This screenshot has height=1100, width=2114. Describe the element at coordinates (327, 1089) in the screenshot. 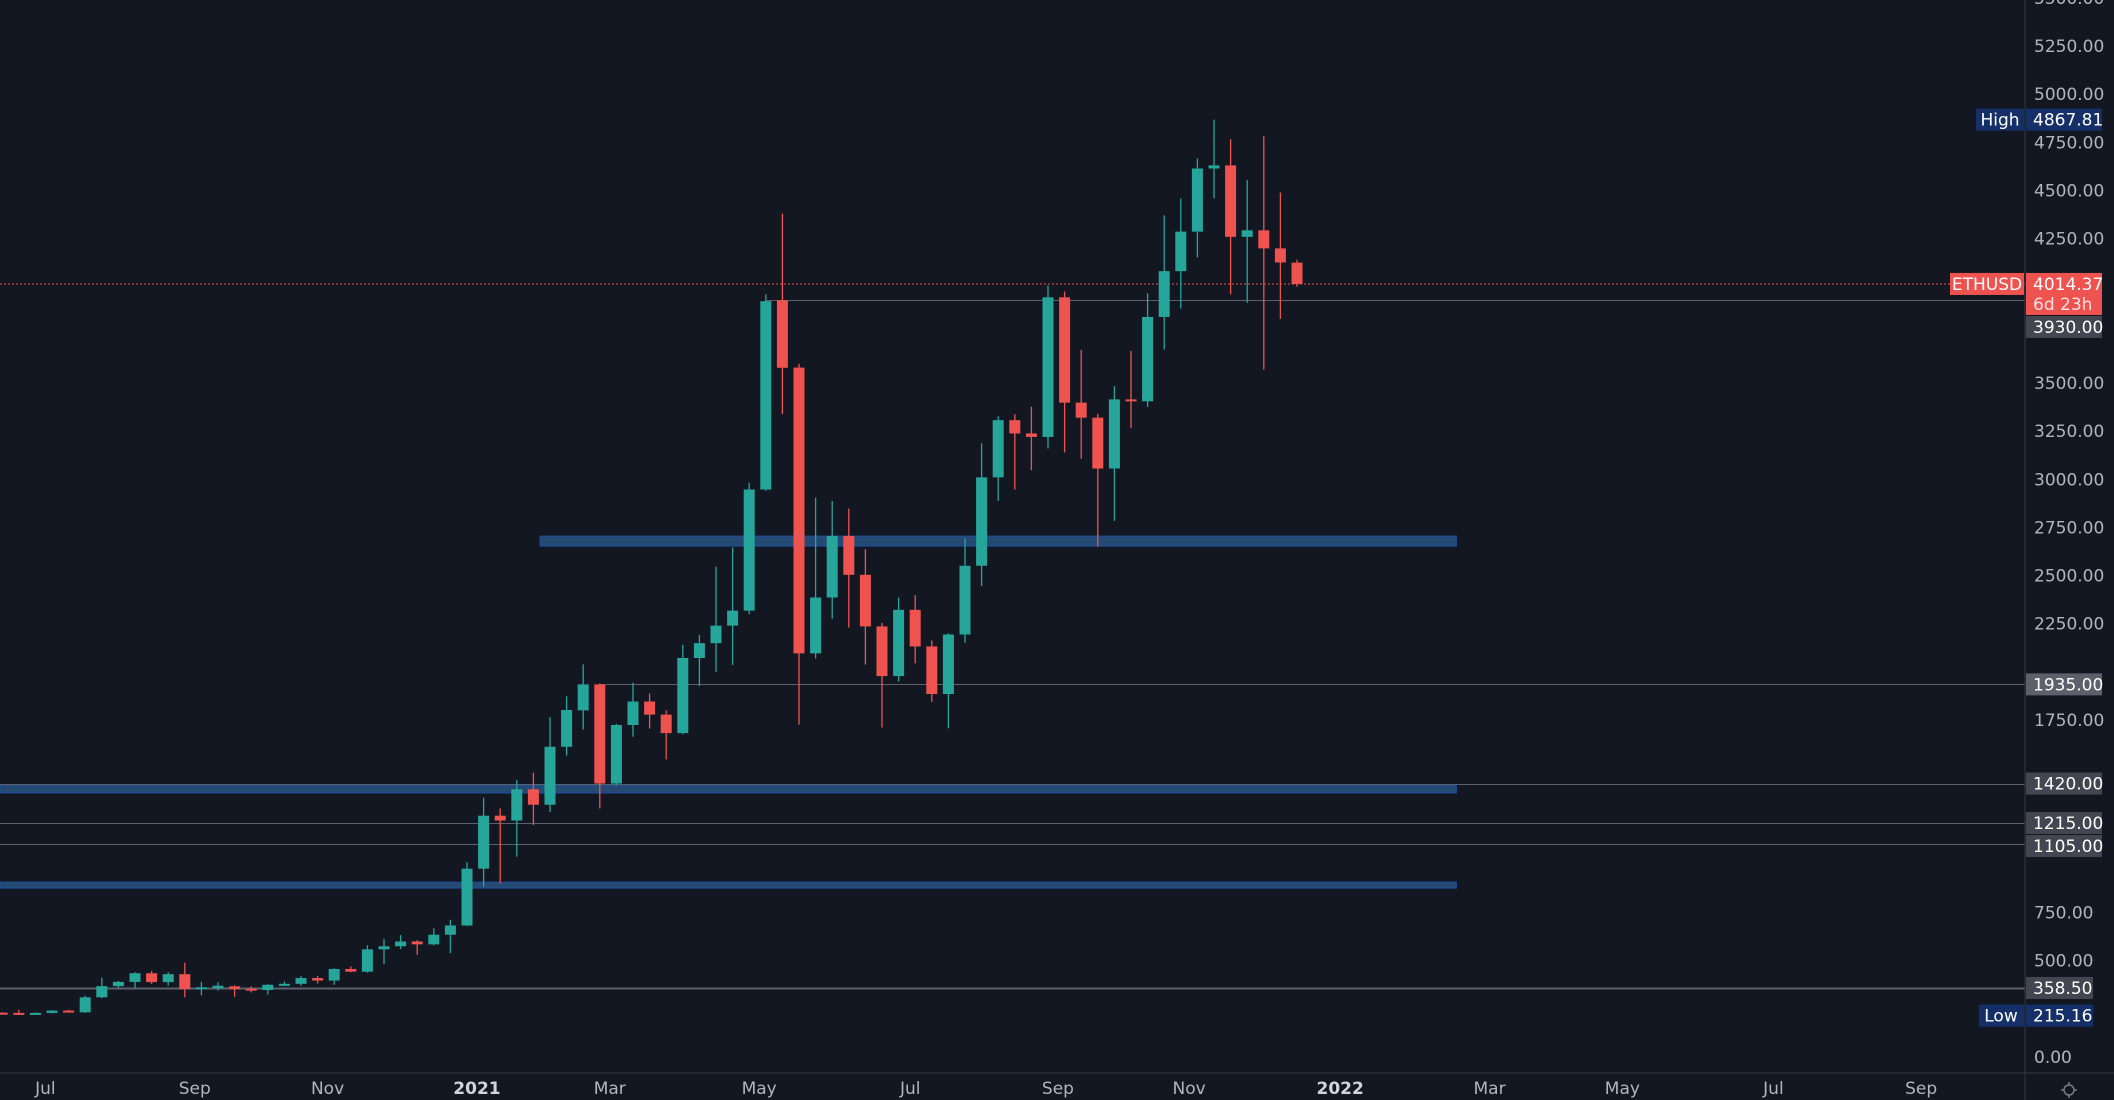

I see `time-tick-label: Nov` at that location.